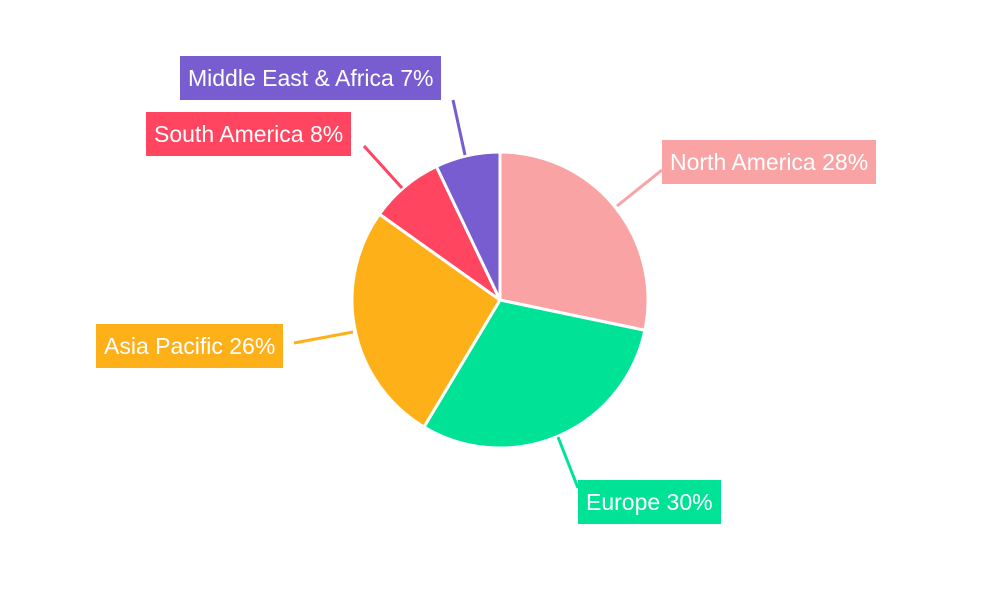 Image resolution: width=1000 pixels, height=600 pixels. What do you see at coordinates (468, 226) in the screenshot?
I see `pie-slice-middle-east-africa` at bounding box center [468, 226].